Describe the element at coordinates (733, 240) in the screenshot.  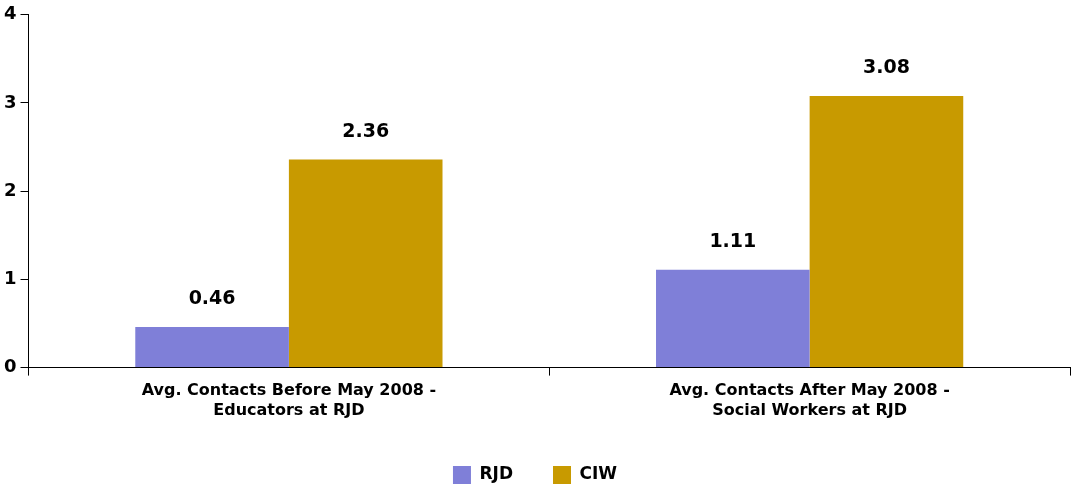
I see `data-label: 1.11` at that location.